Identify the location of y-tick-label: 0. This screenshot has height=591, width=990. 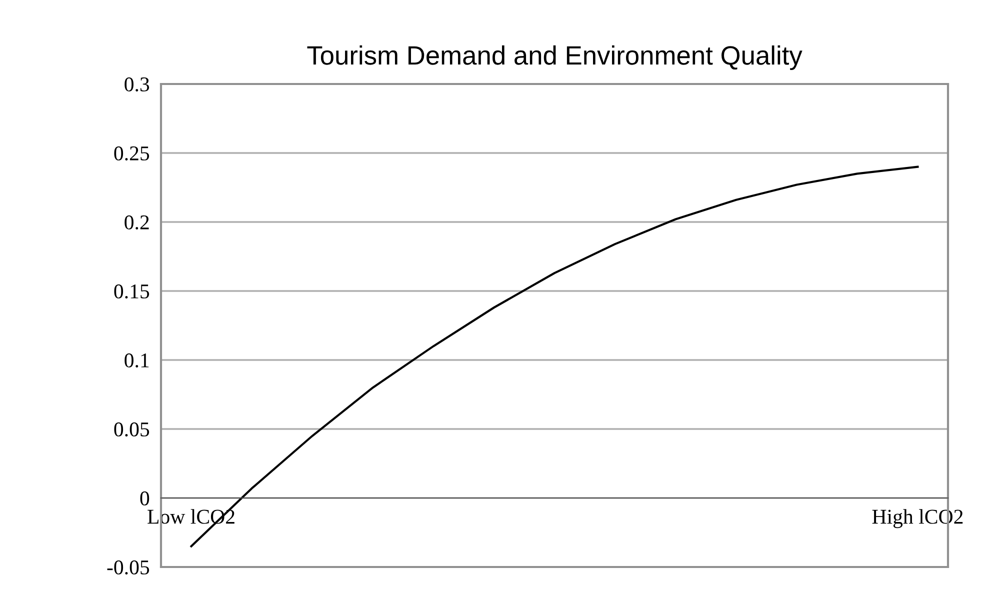
(145, 498).